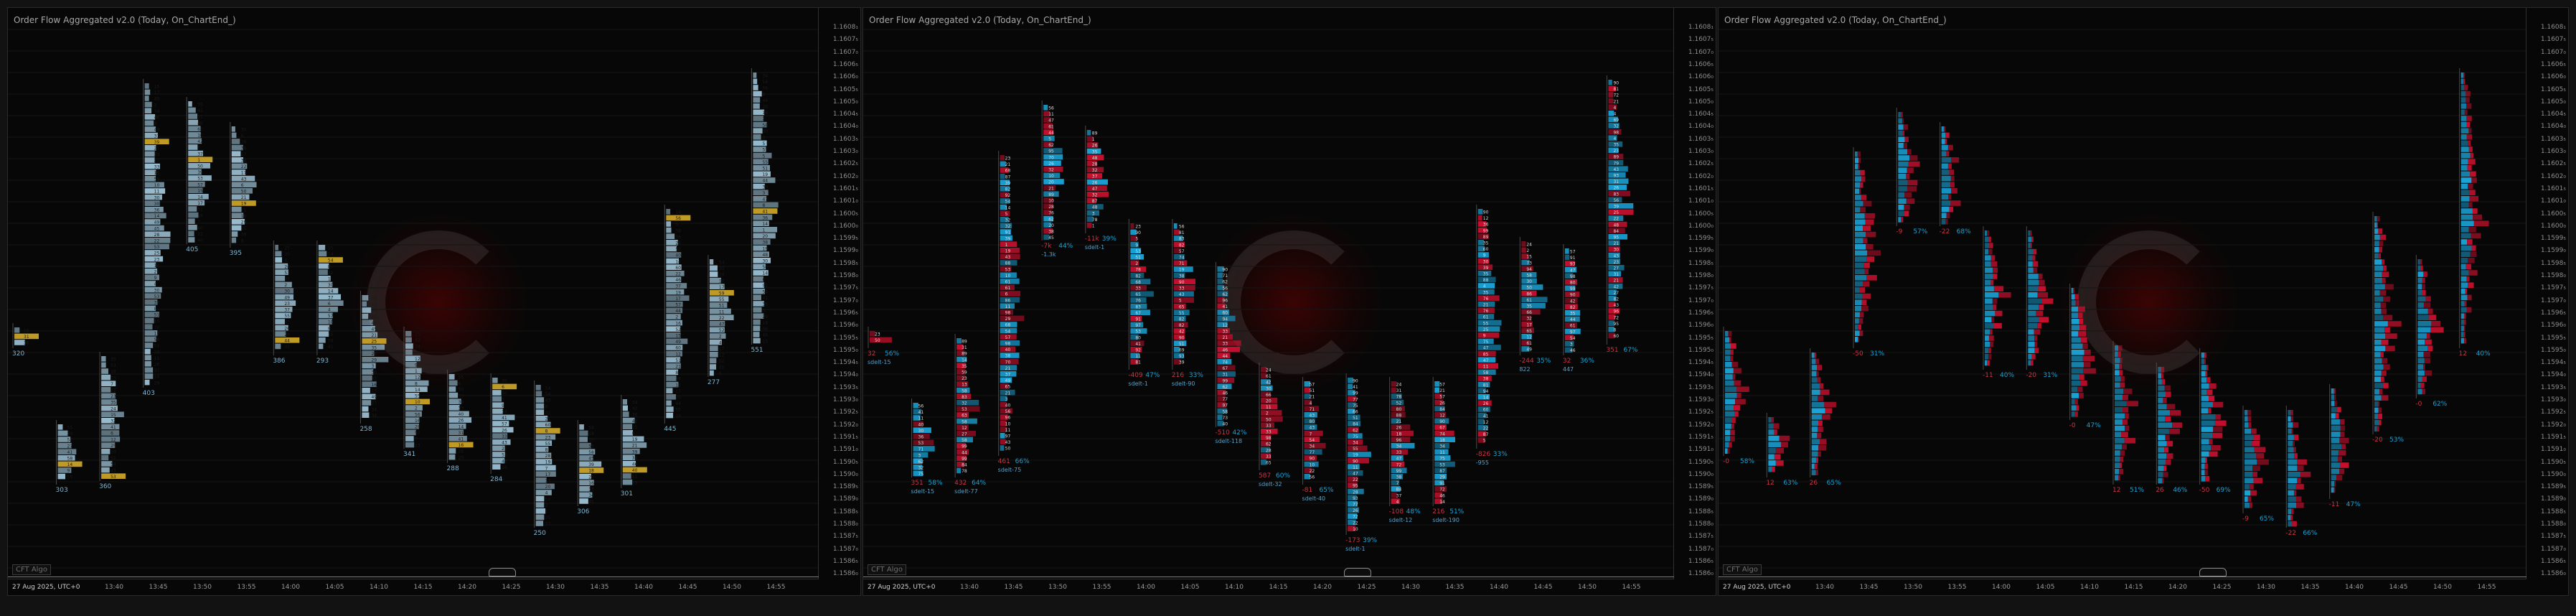 Image resolution: width=2576 pixels, height=616 pixels. What do you see at coordinates (503, 399) in the screenshot?
I see `volume-level-text: 3` at bounding box center [503, 399].